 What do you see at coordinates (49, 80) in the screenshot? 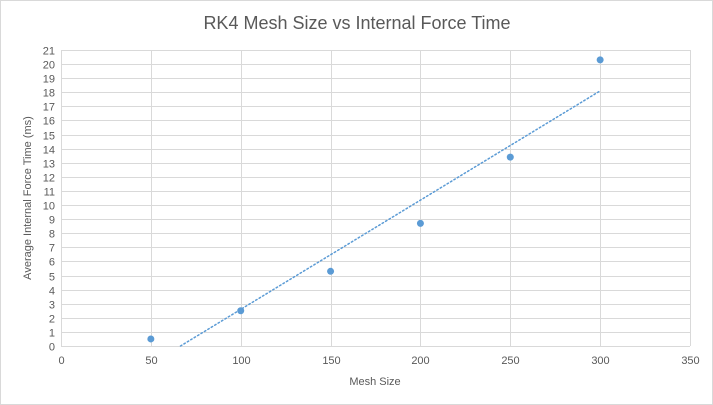
I see `y-tick-label: 19` at bounding box center [49, 80].